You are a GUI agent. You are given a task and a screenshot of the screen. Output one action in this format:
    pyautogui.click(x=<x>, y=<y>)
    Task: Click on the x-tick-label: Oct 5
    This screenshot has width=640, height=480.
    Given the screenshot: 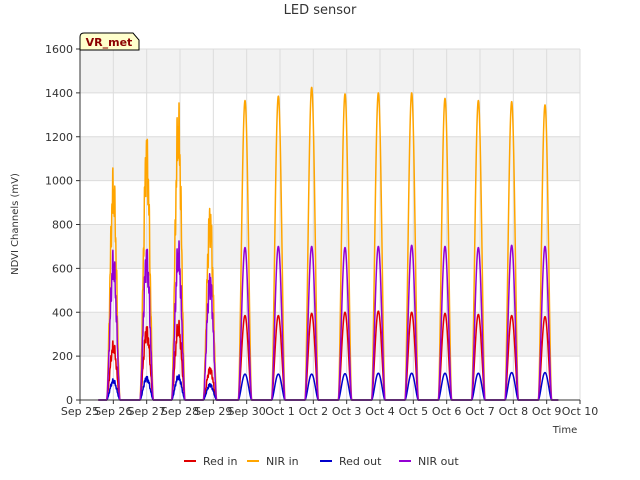 What is the action you would take?
    pyautogui.click(x=414, y=411)
    